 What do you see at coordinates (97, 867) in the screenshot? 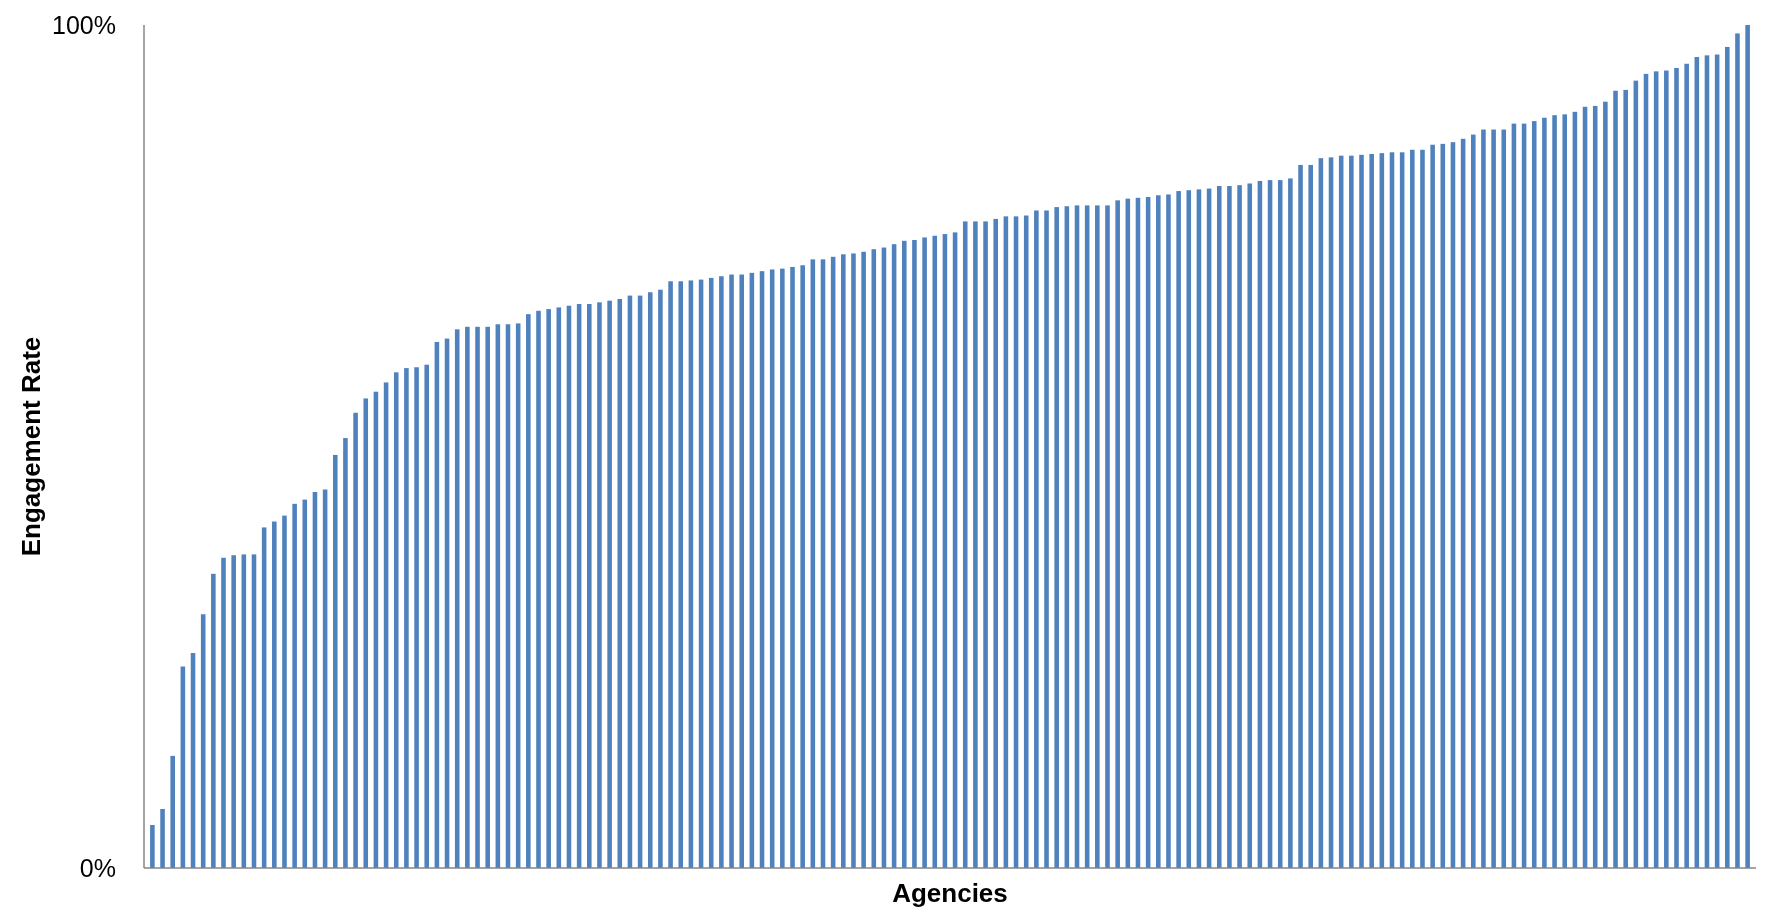
I see `y-tick-label: 0%` at bounding box center [97, 867].